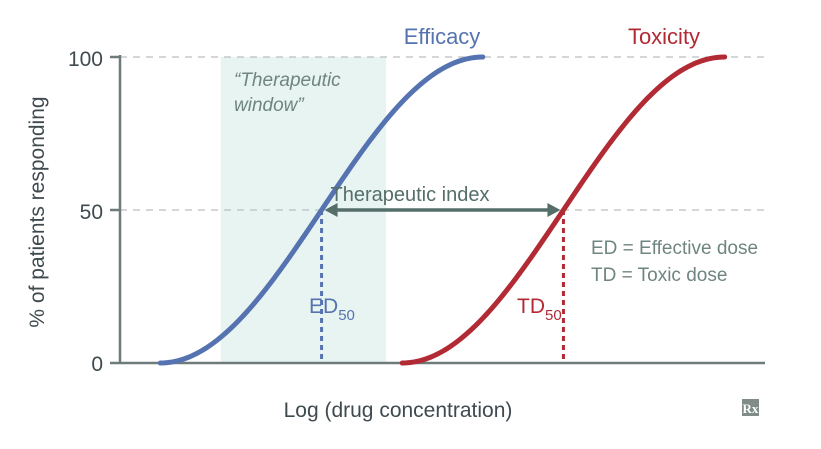 This screenshot has height=449, width=821. I want to click on therapeutic-window-label-line2: window”, so click(269, 105).